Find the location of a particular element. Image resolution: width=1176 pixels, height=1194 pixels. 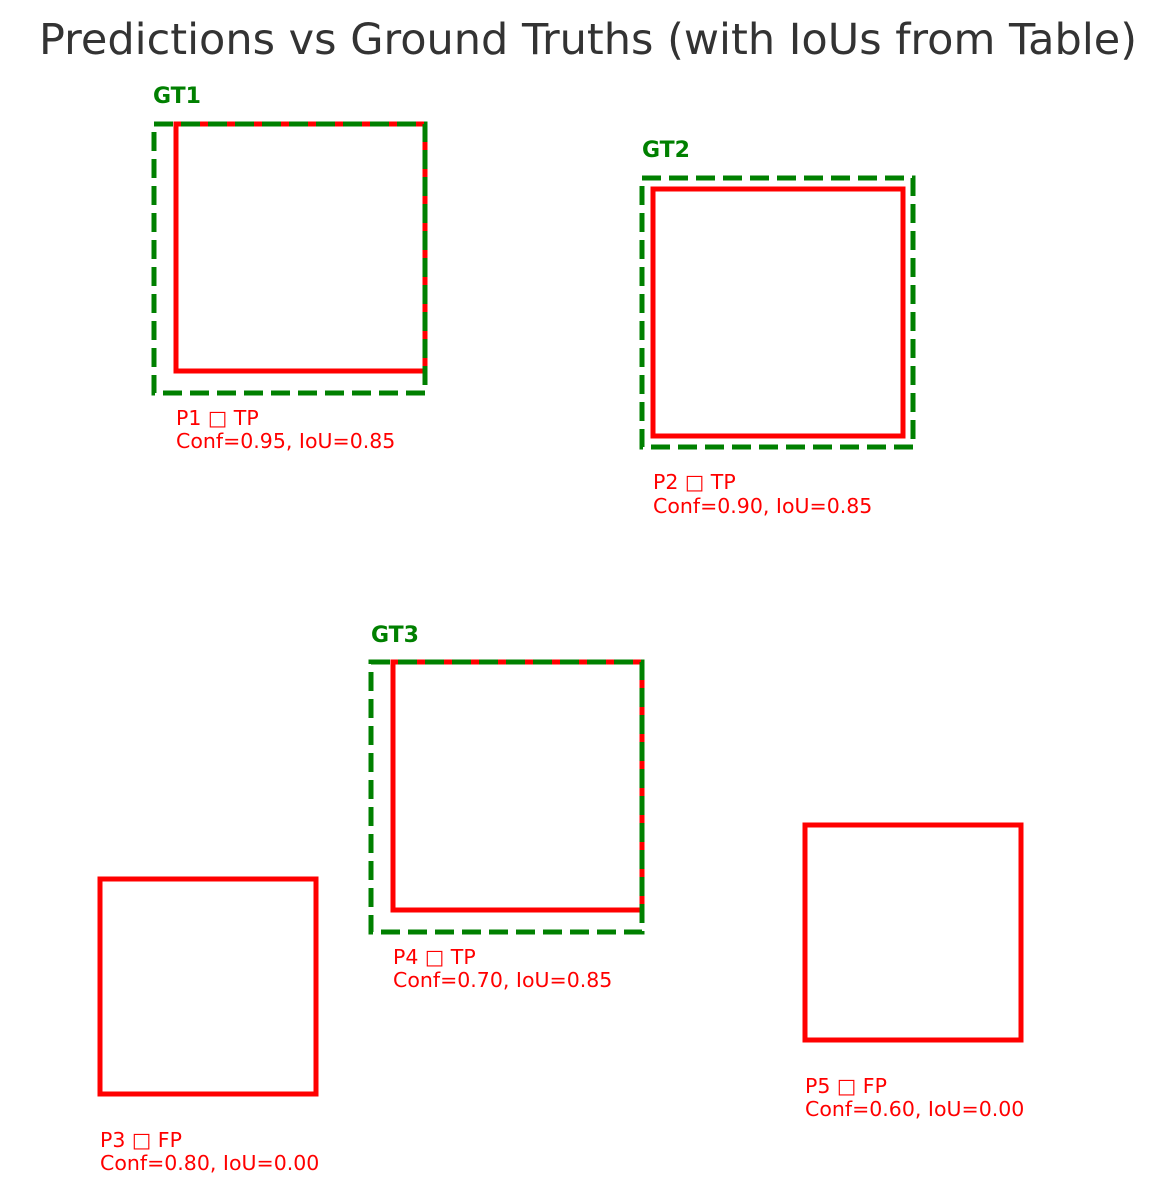

prediction-label-p2: P2 □ TP is located at coordinates (694, 482).